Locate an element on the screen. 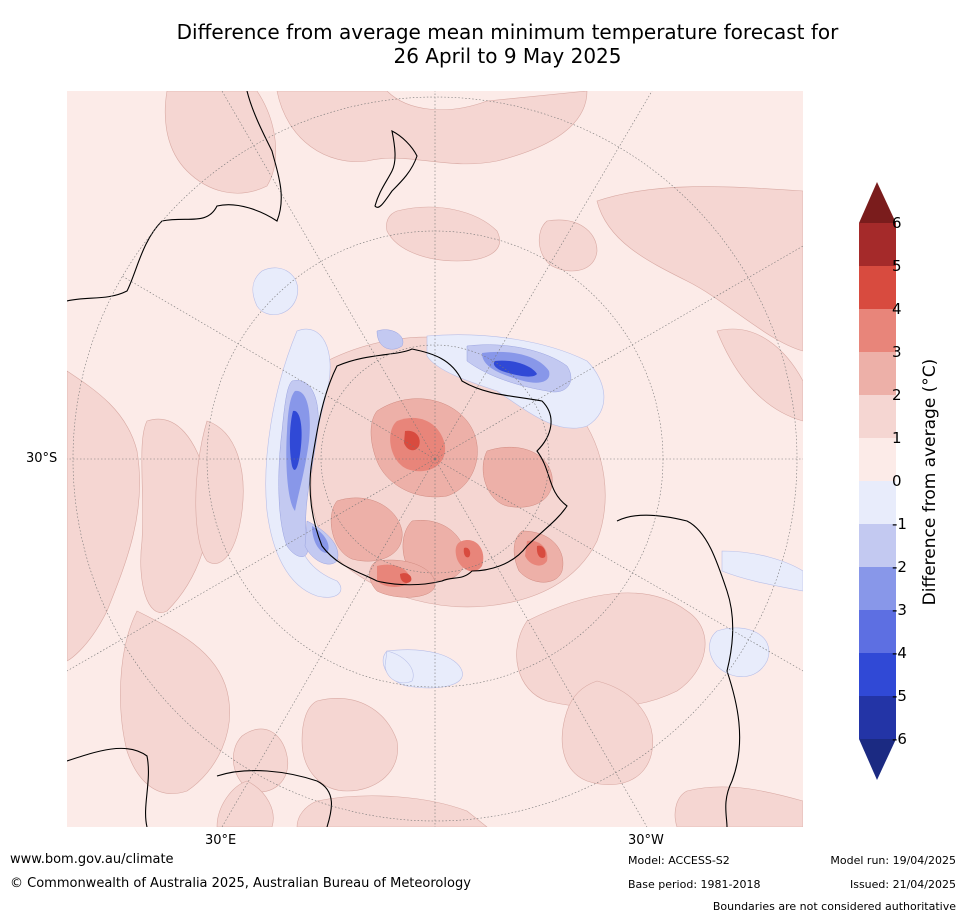  colorbar-bins is located at coordinates (877, 481).